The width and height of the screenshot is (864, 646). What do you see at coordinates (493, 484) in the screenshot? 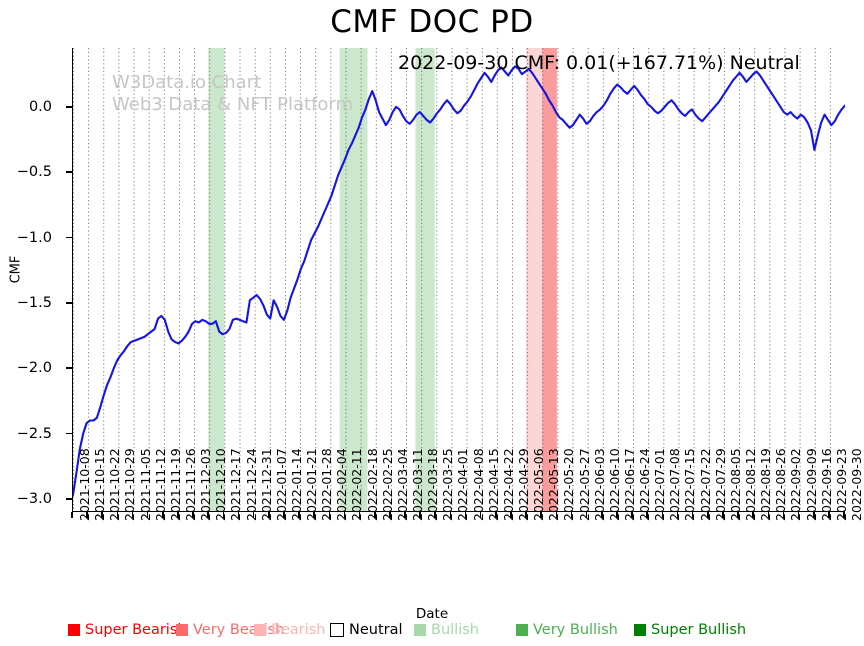
I see `x-axis-tick-label: 2022-04-15` at bounding box center [493, 484].